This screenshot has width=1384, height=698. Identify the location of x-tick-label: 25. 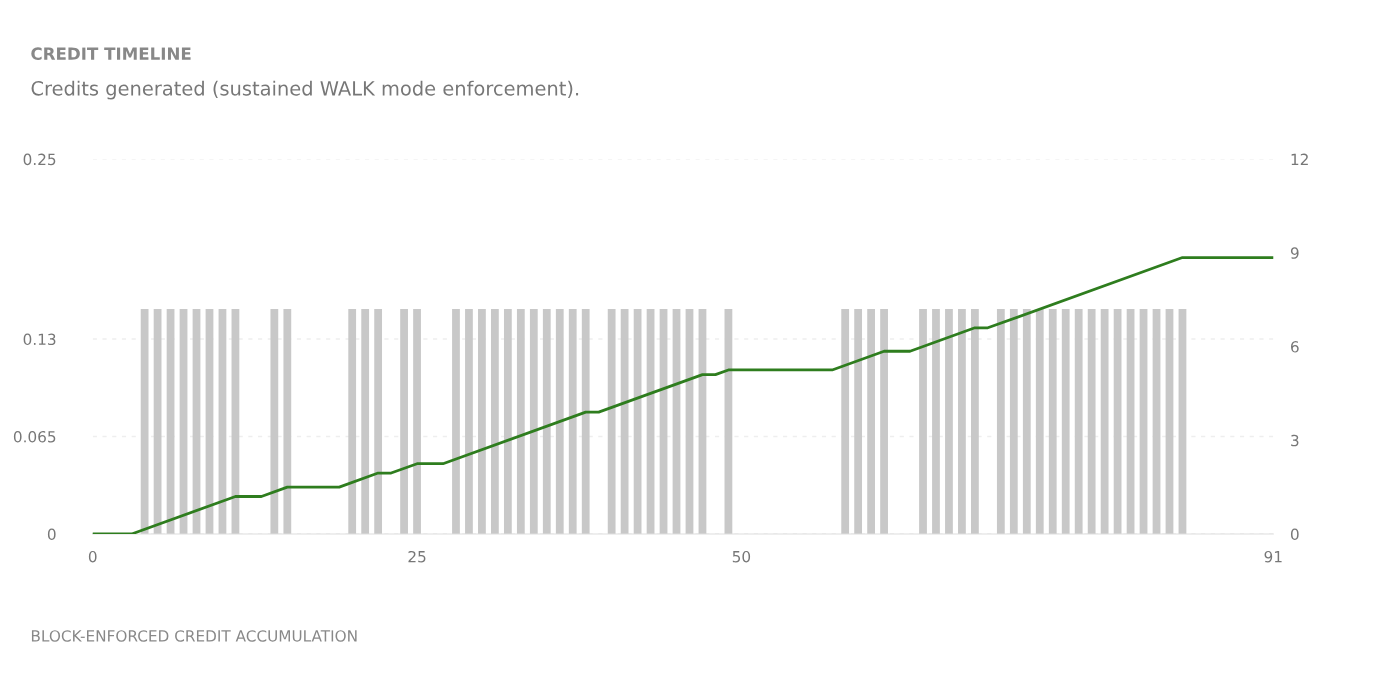
(417, 556).